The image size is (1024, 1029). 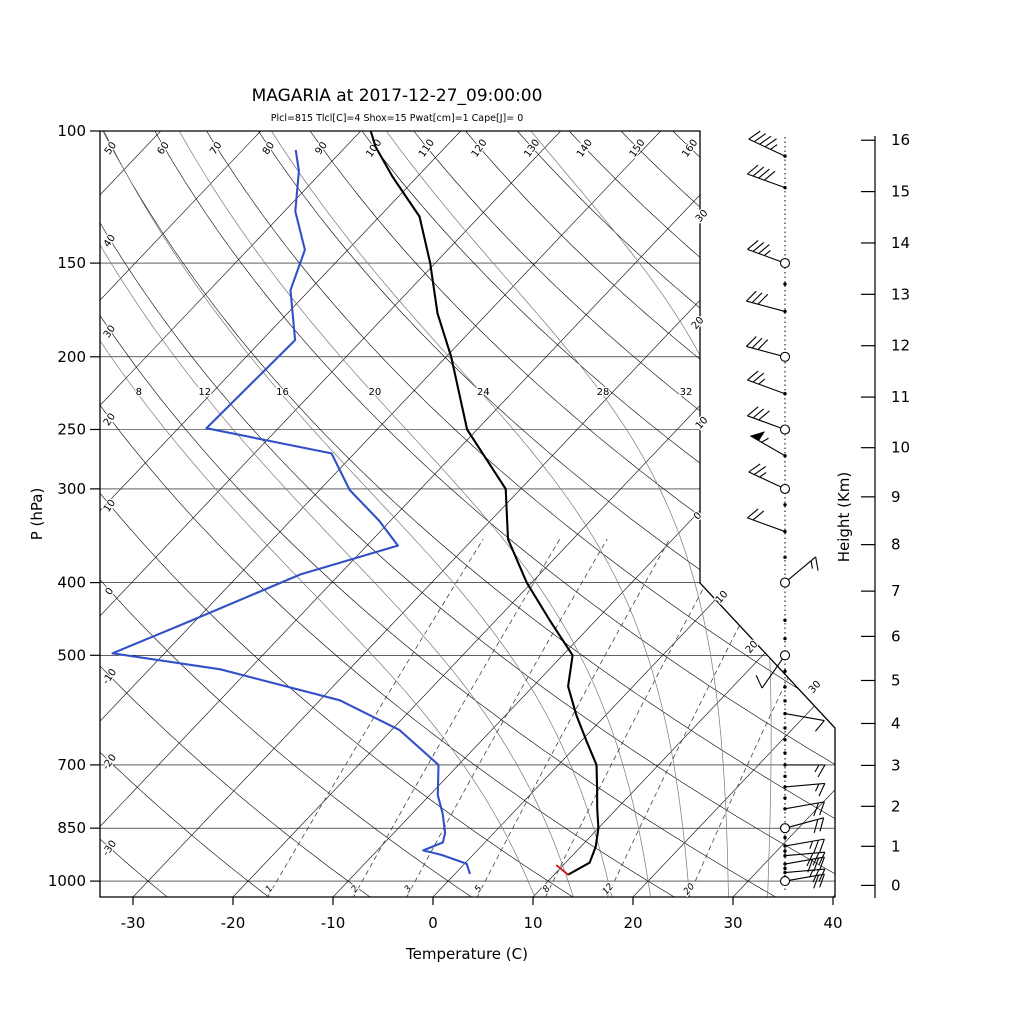 What do you see at coordinates (282, 392) in the screenshot?
I see `moist-adiabat-label: 16` at bounding box center [282, 392].